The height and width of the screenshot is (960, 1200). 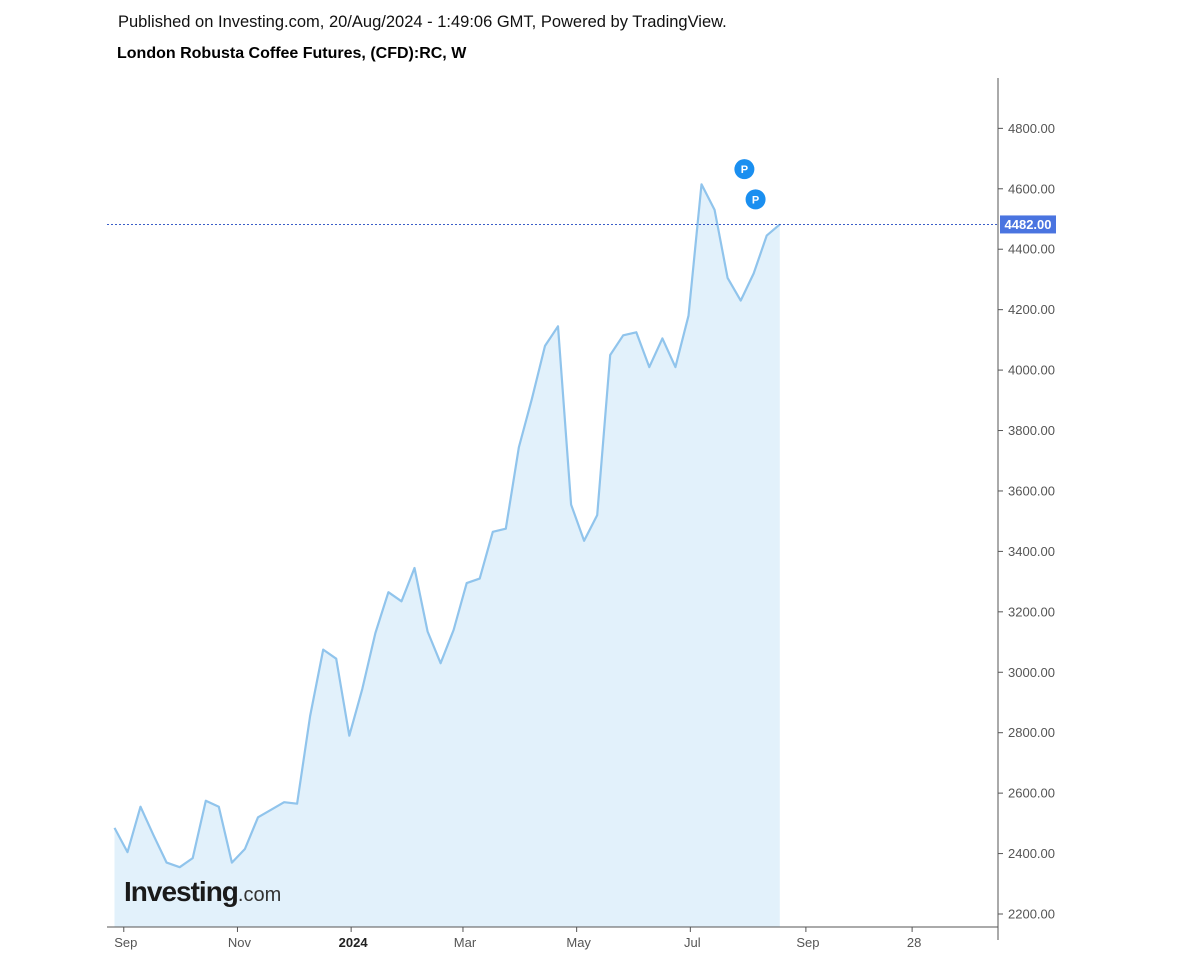 What do you see at coordinates (578, 942) in the screenshot?
I see `x-tick-label: May` at bounding box center [578, 942].